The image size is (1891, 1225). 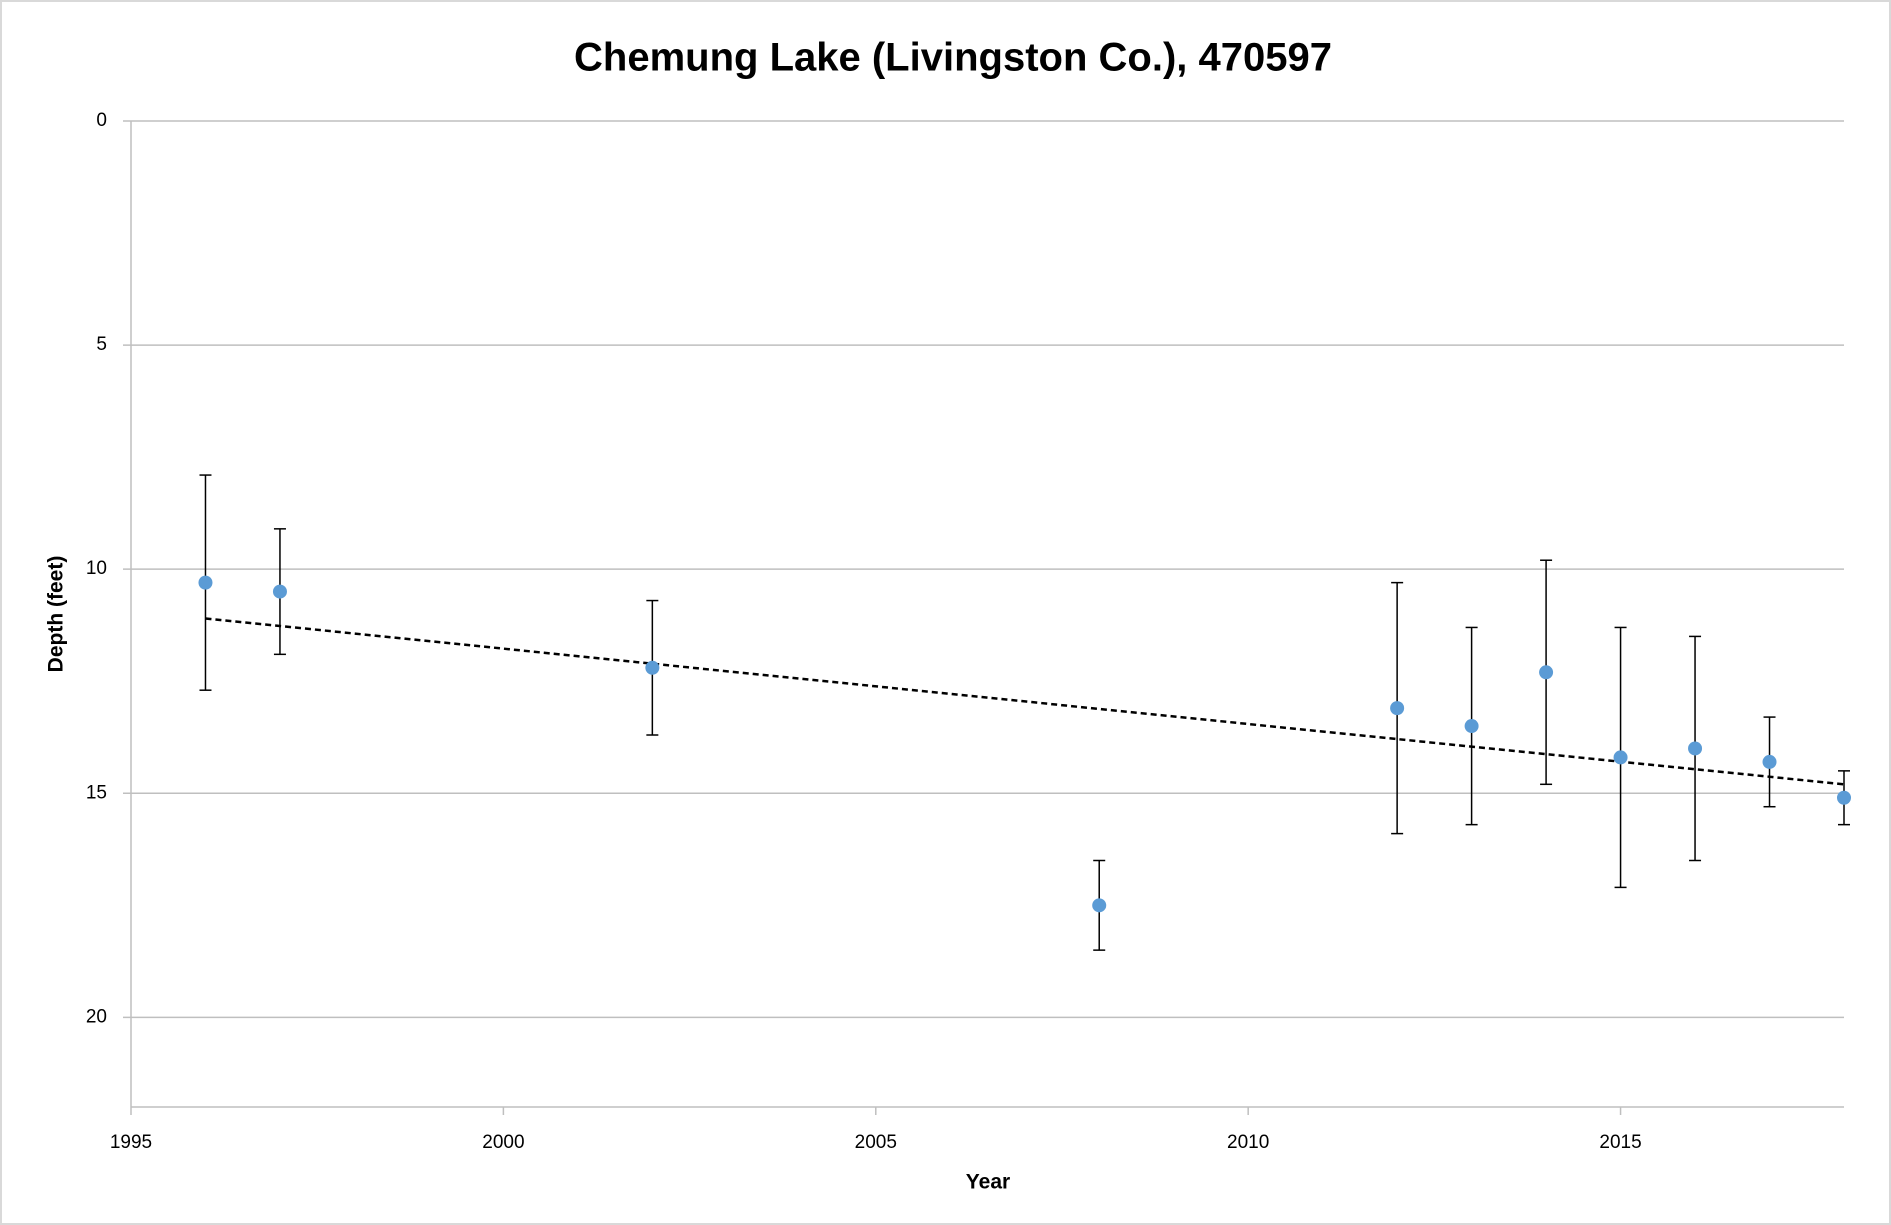 What do you see at coordinates (503, 1142) in the screenshot?
I see `x-tick-label: 2000` at bounding box center [503, 1142].